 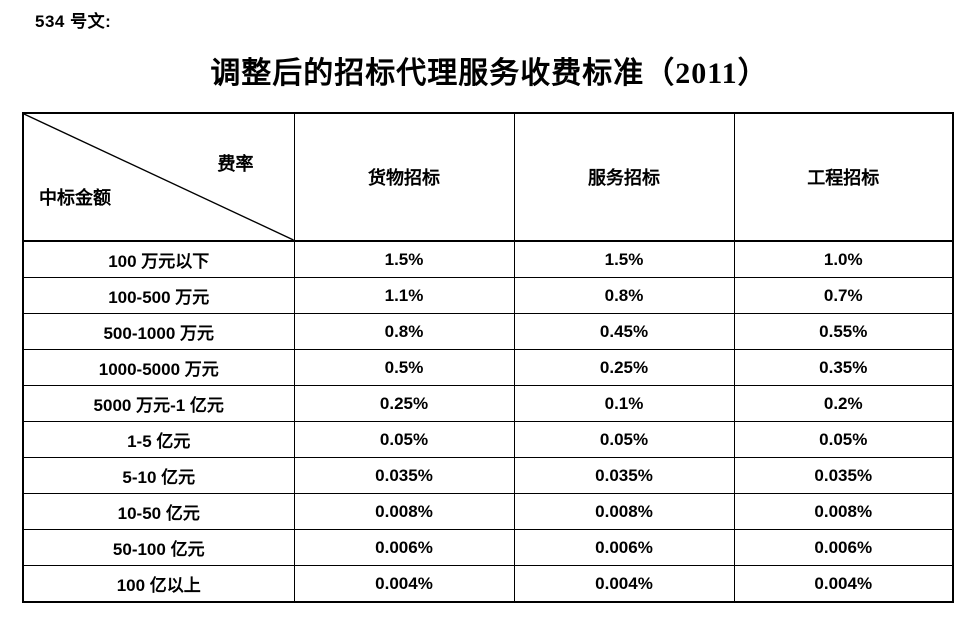 I want to click on diagonal-divider-line, so click(x=159, y=177).